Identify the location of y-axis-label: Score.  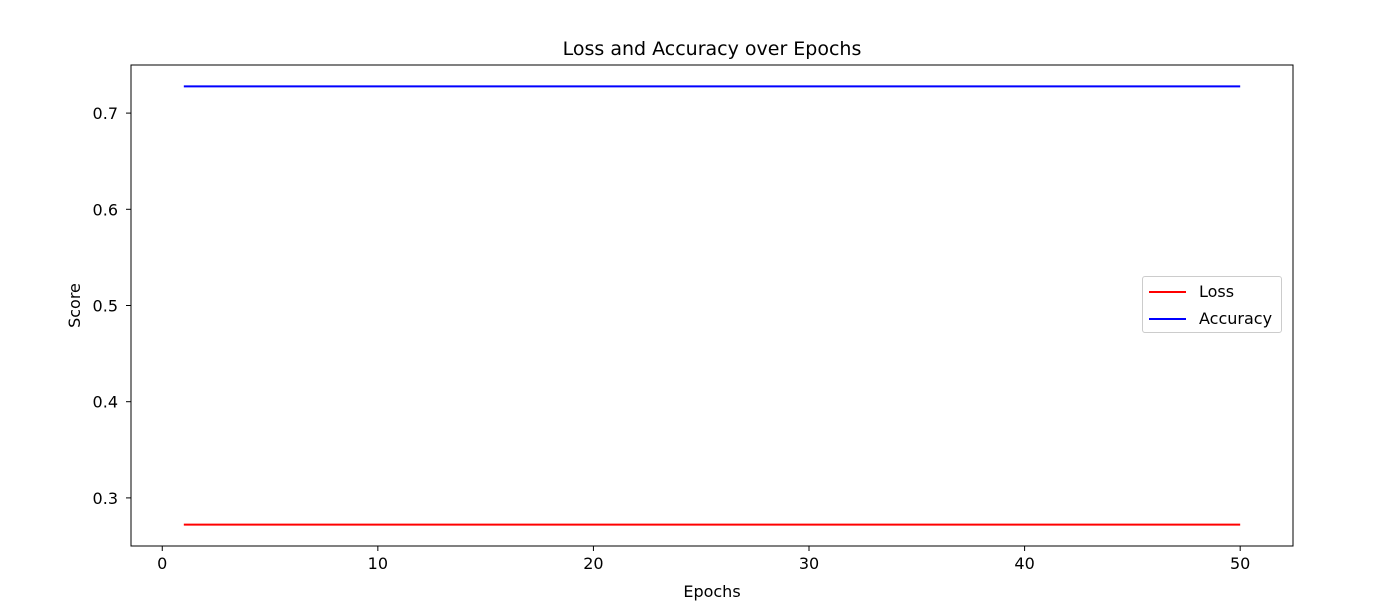
(74, 305).